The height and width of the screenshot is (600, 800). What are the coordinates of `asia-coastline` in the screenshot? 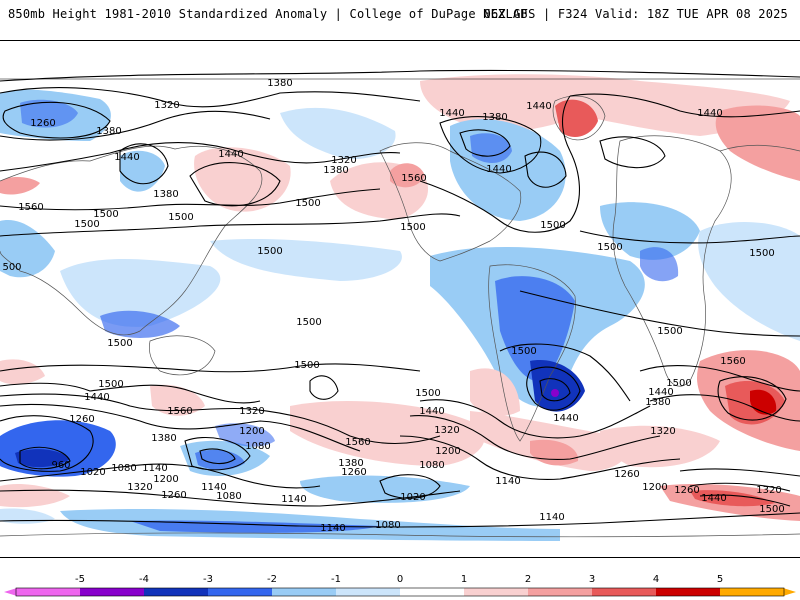 It's located at (131, 240).